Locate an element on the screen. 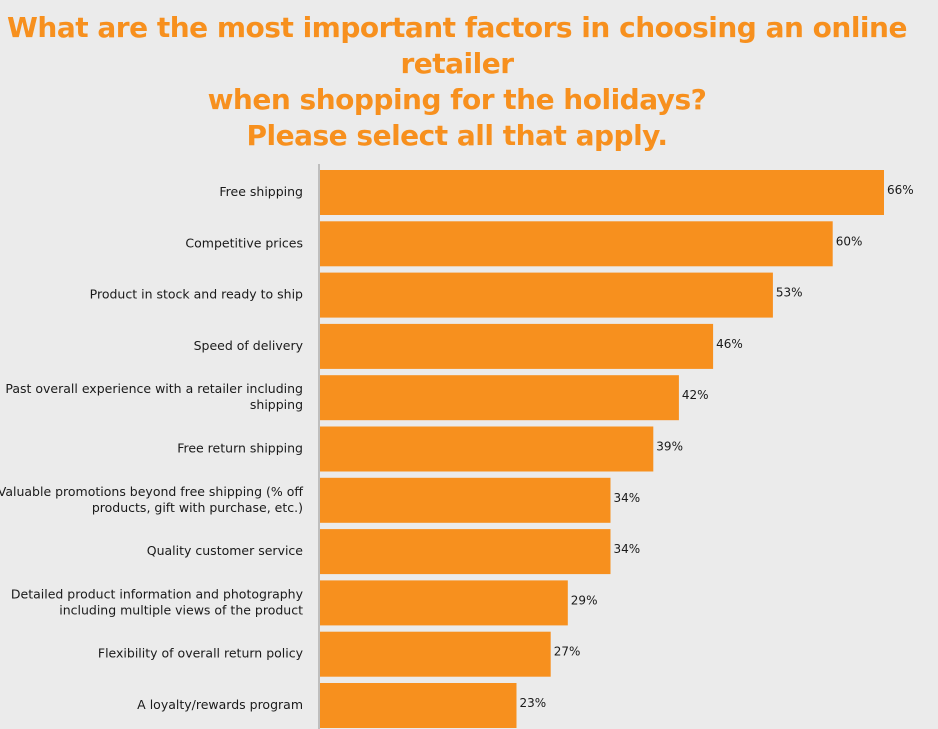 This screenshot has width=938, height=729. category-label-3: Speed of delivery is located at coordinates (249, 345).